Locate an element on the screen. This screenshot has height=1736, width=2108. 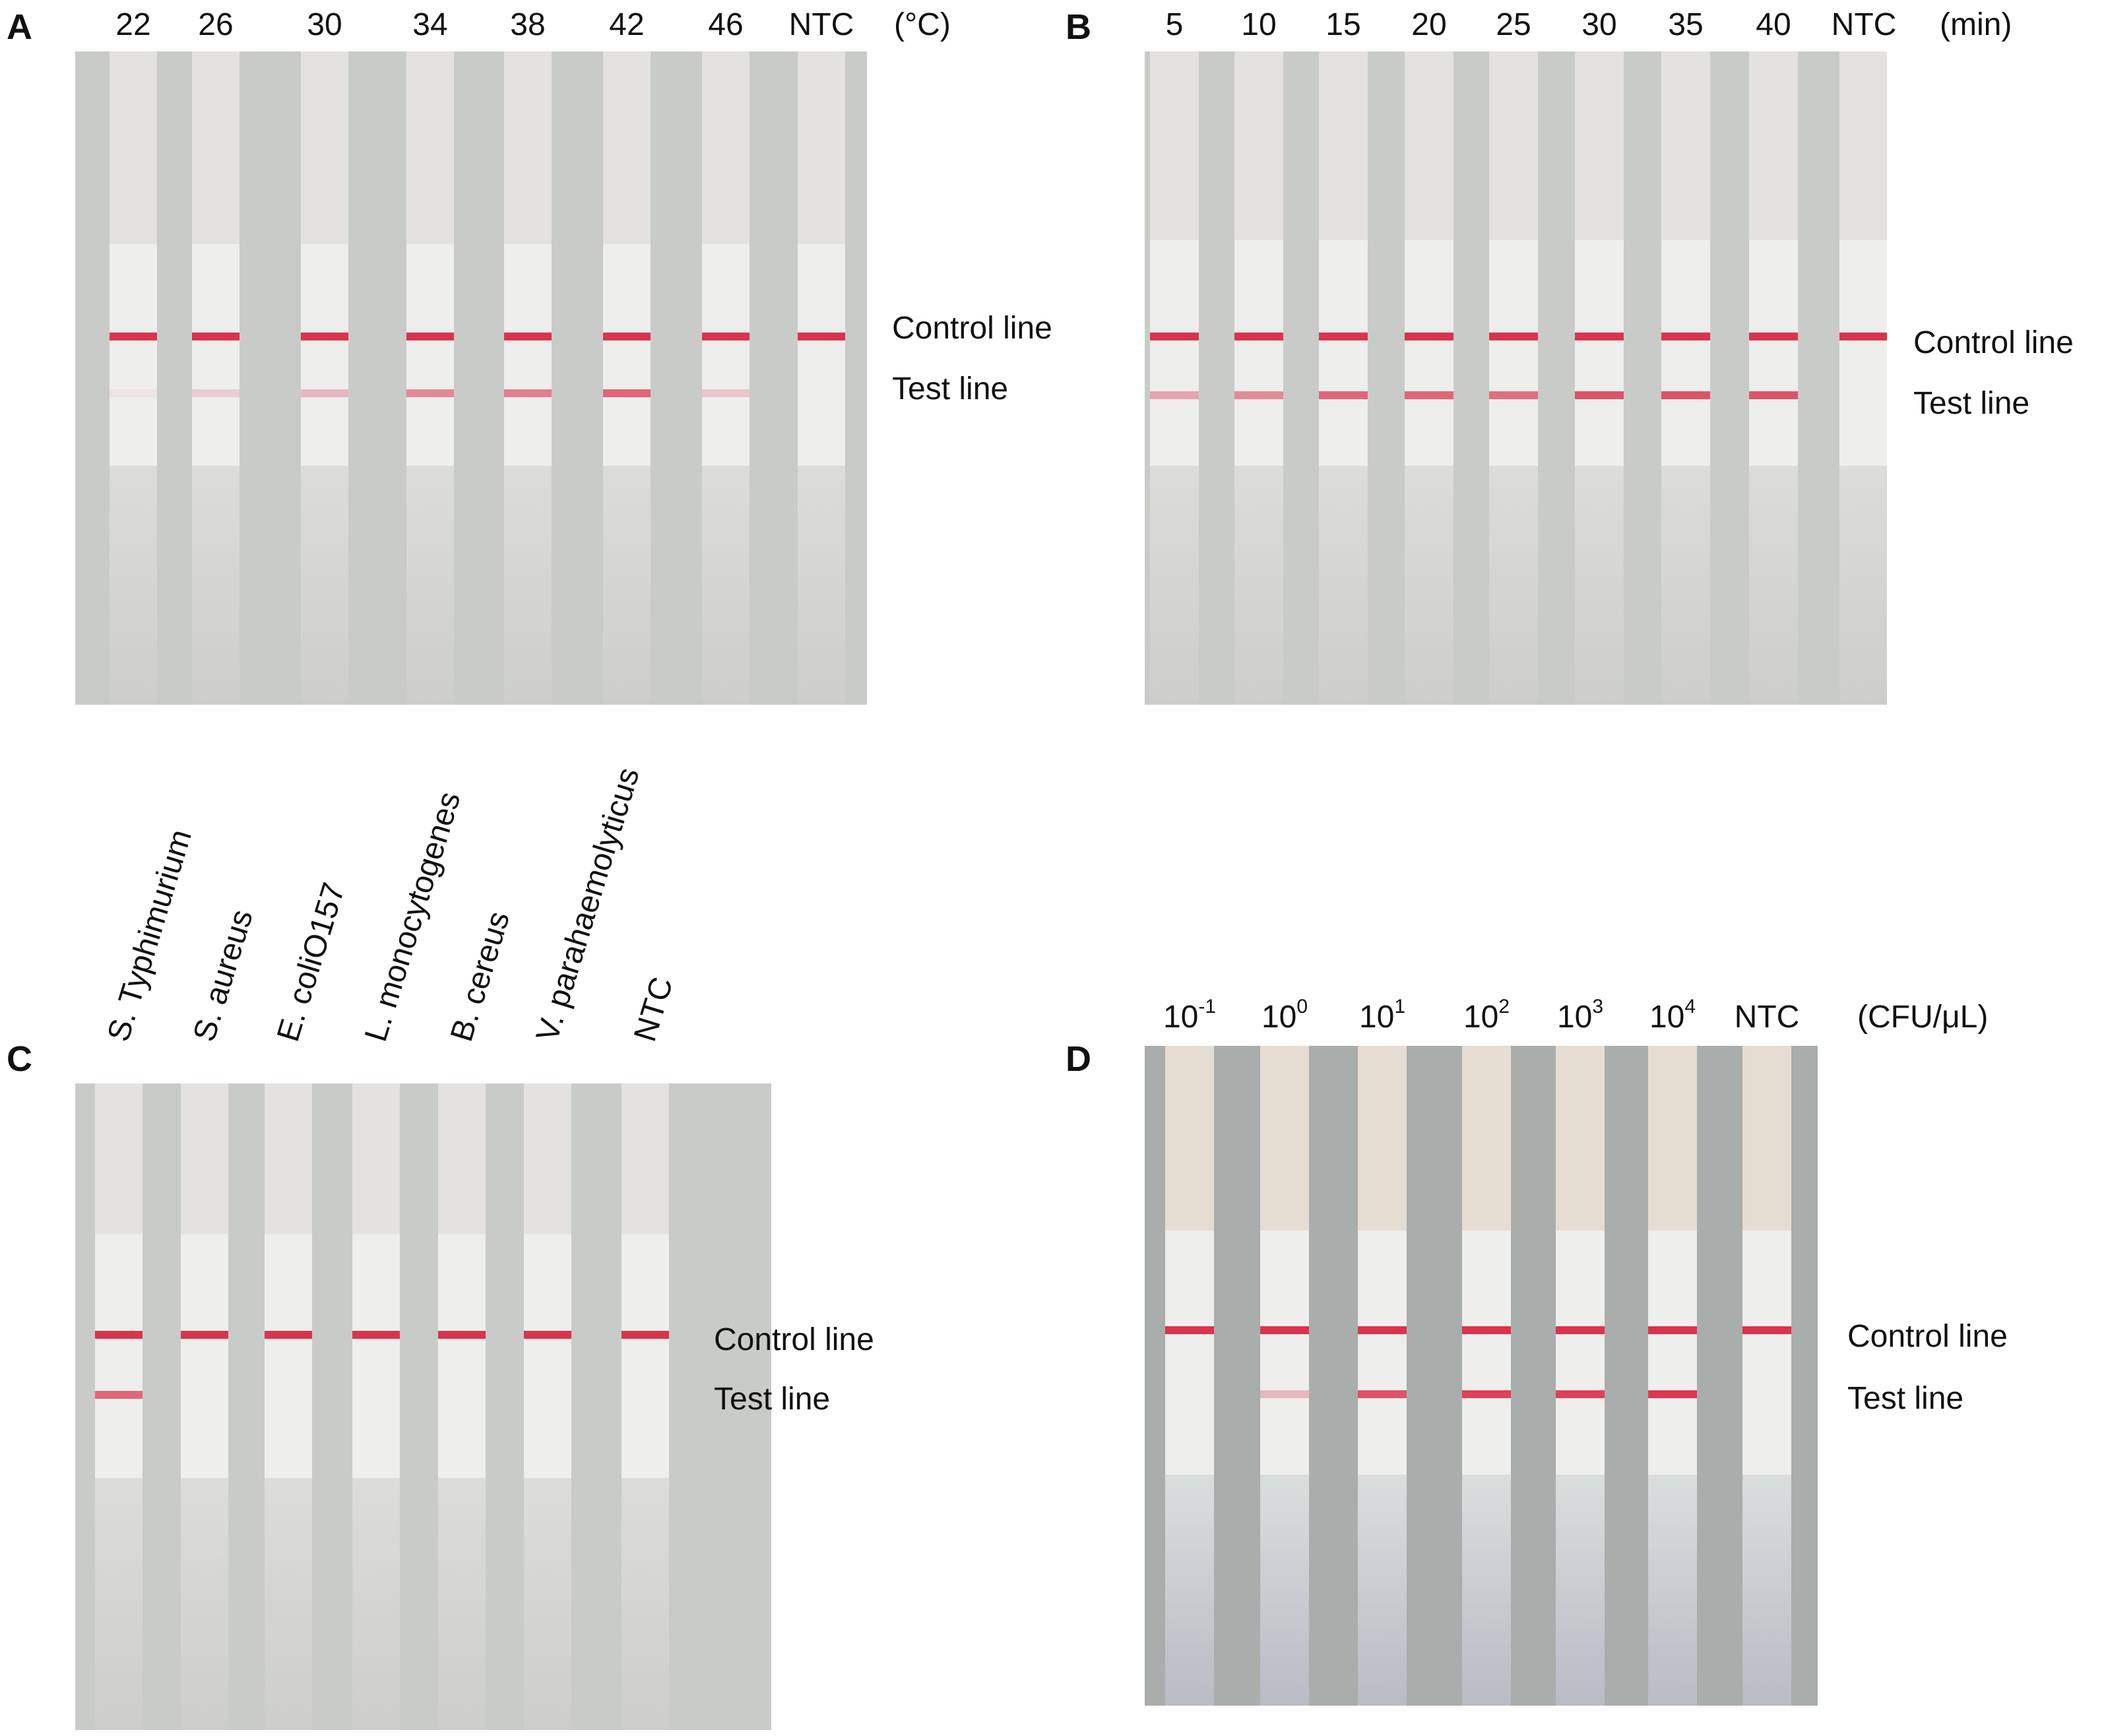
lane-label: 104 is located at coordinates (1672, 1016).